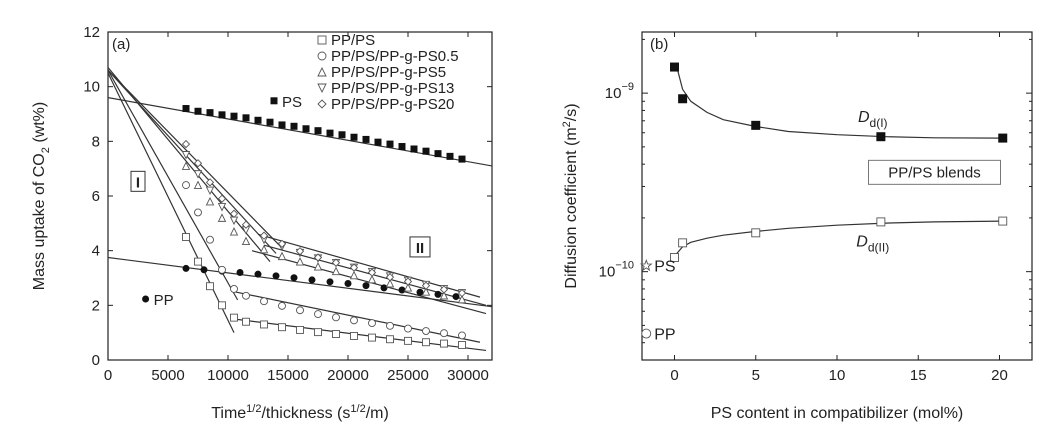  I want to click on y-axis-title-part: (wt%), so click(39, 124).